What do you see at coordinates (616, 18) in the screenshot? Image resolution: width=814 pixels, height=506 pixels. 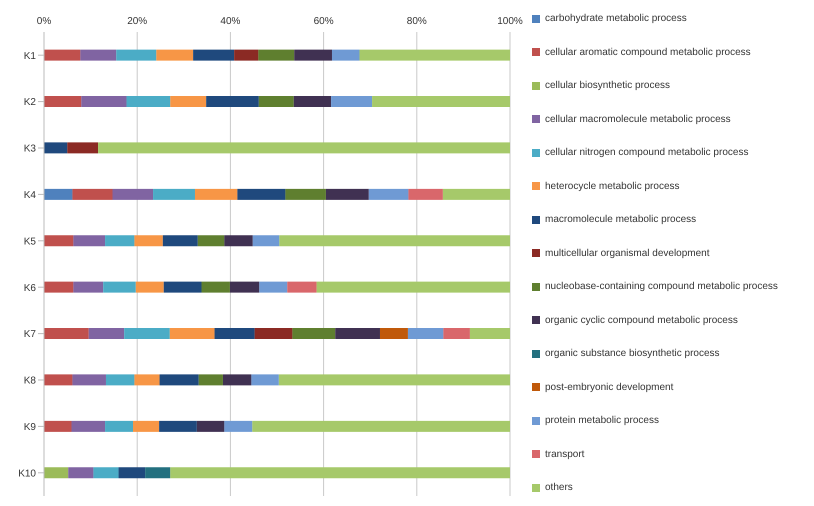 I see `legend-label: carbohydrate metabolic process` at bounding box center [616, 18].